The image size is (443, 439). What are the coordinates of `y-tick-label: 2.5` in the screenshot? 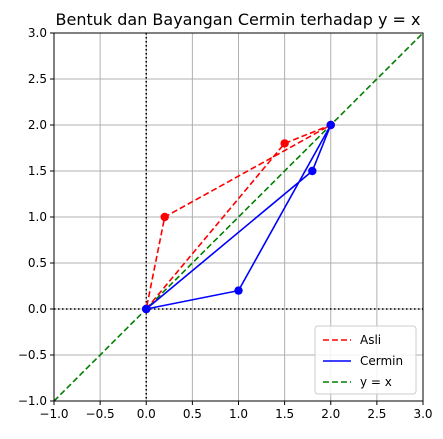 It's located at (37, 79).